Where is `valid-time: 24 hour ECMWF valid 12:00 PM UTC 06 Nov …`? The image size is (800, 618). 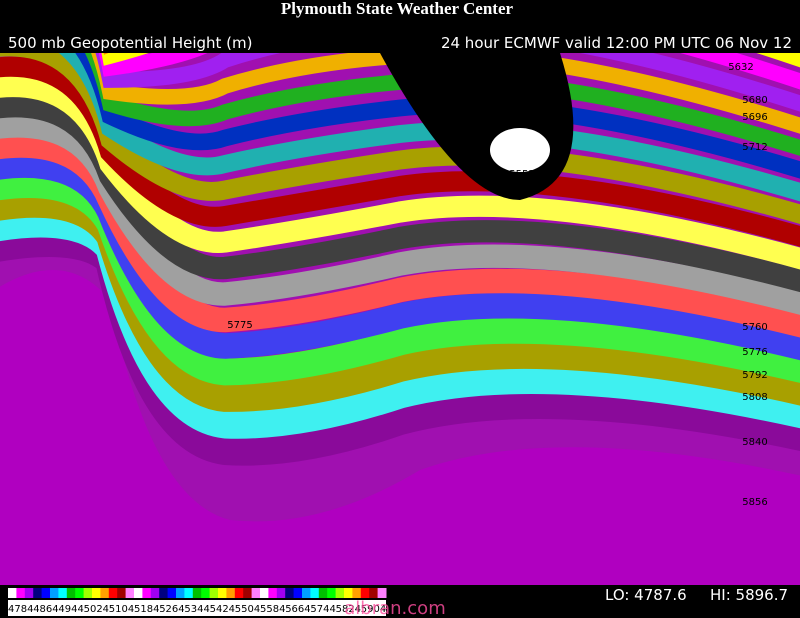
valid-time: 24 hour ECMWF valid 12:00 PM UTC 06 Nov … is located at coordinates (616, 43).